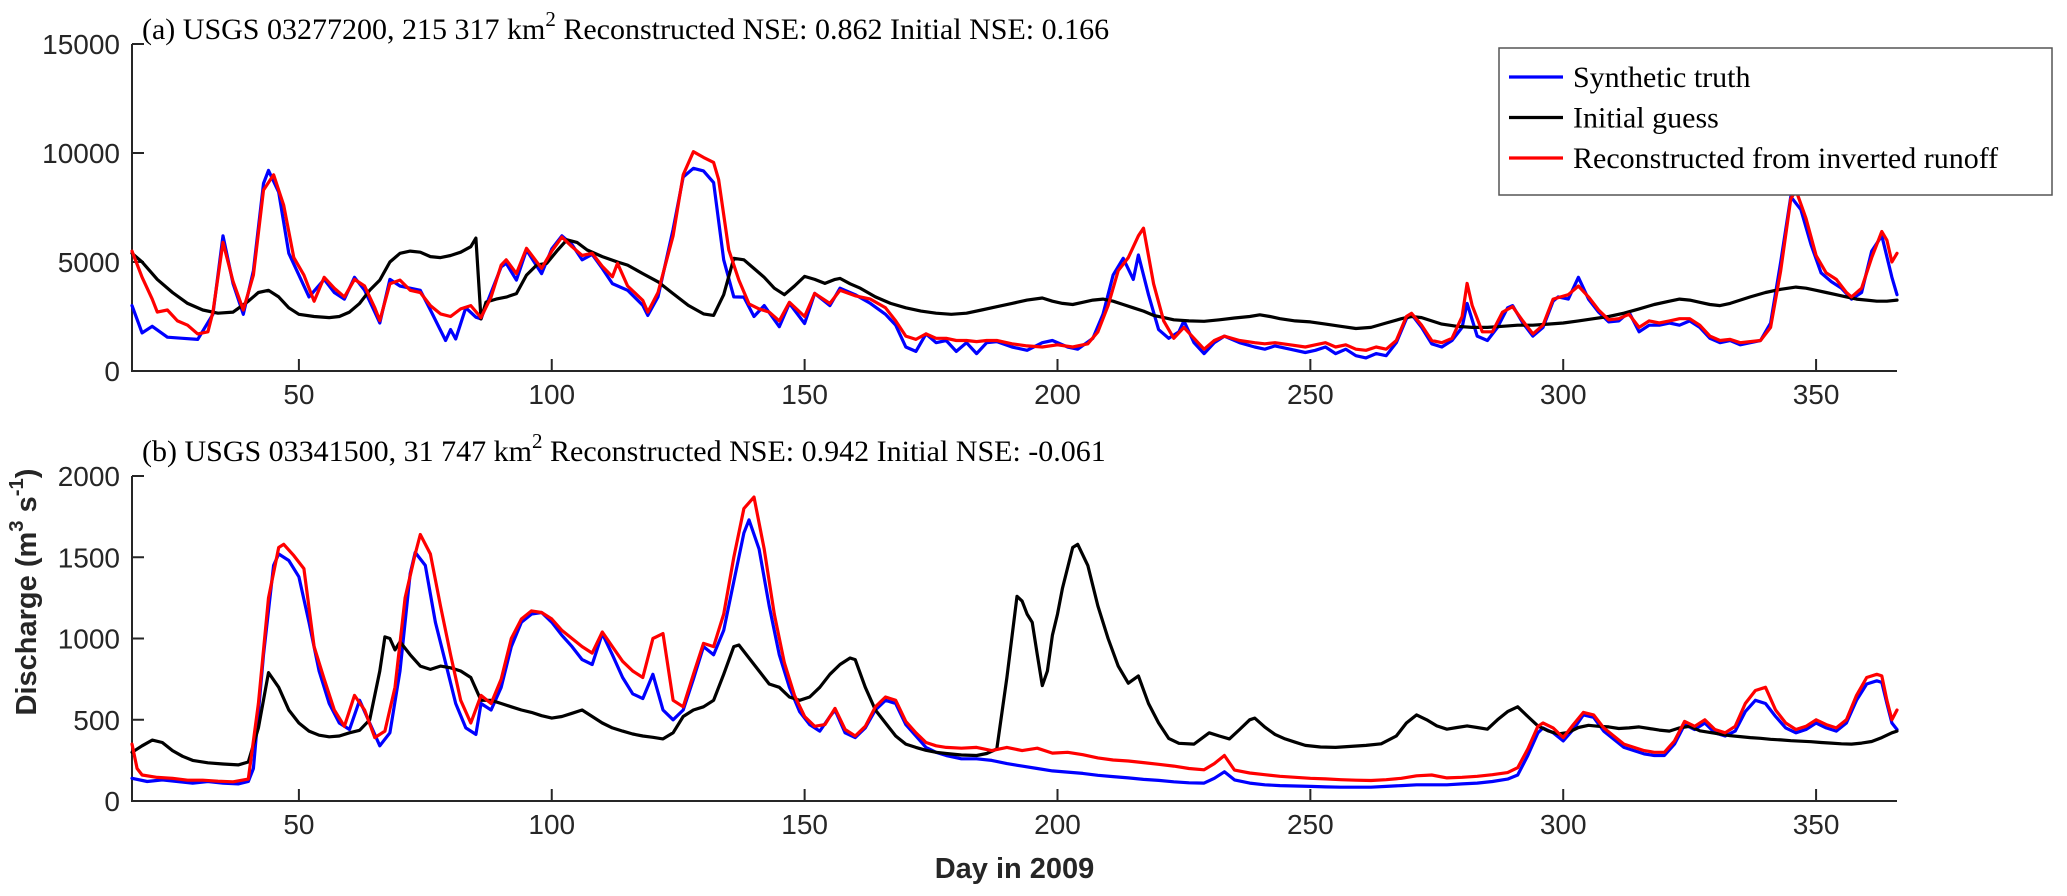  I want to click on legend-item-label: Initial guess, so click(1646, 118).